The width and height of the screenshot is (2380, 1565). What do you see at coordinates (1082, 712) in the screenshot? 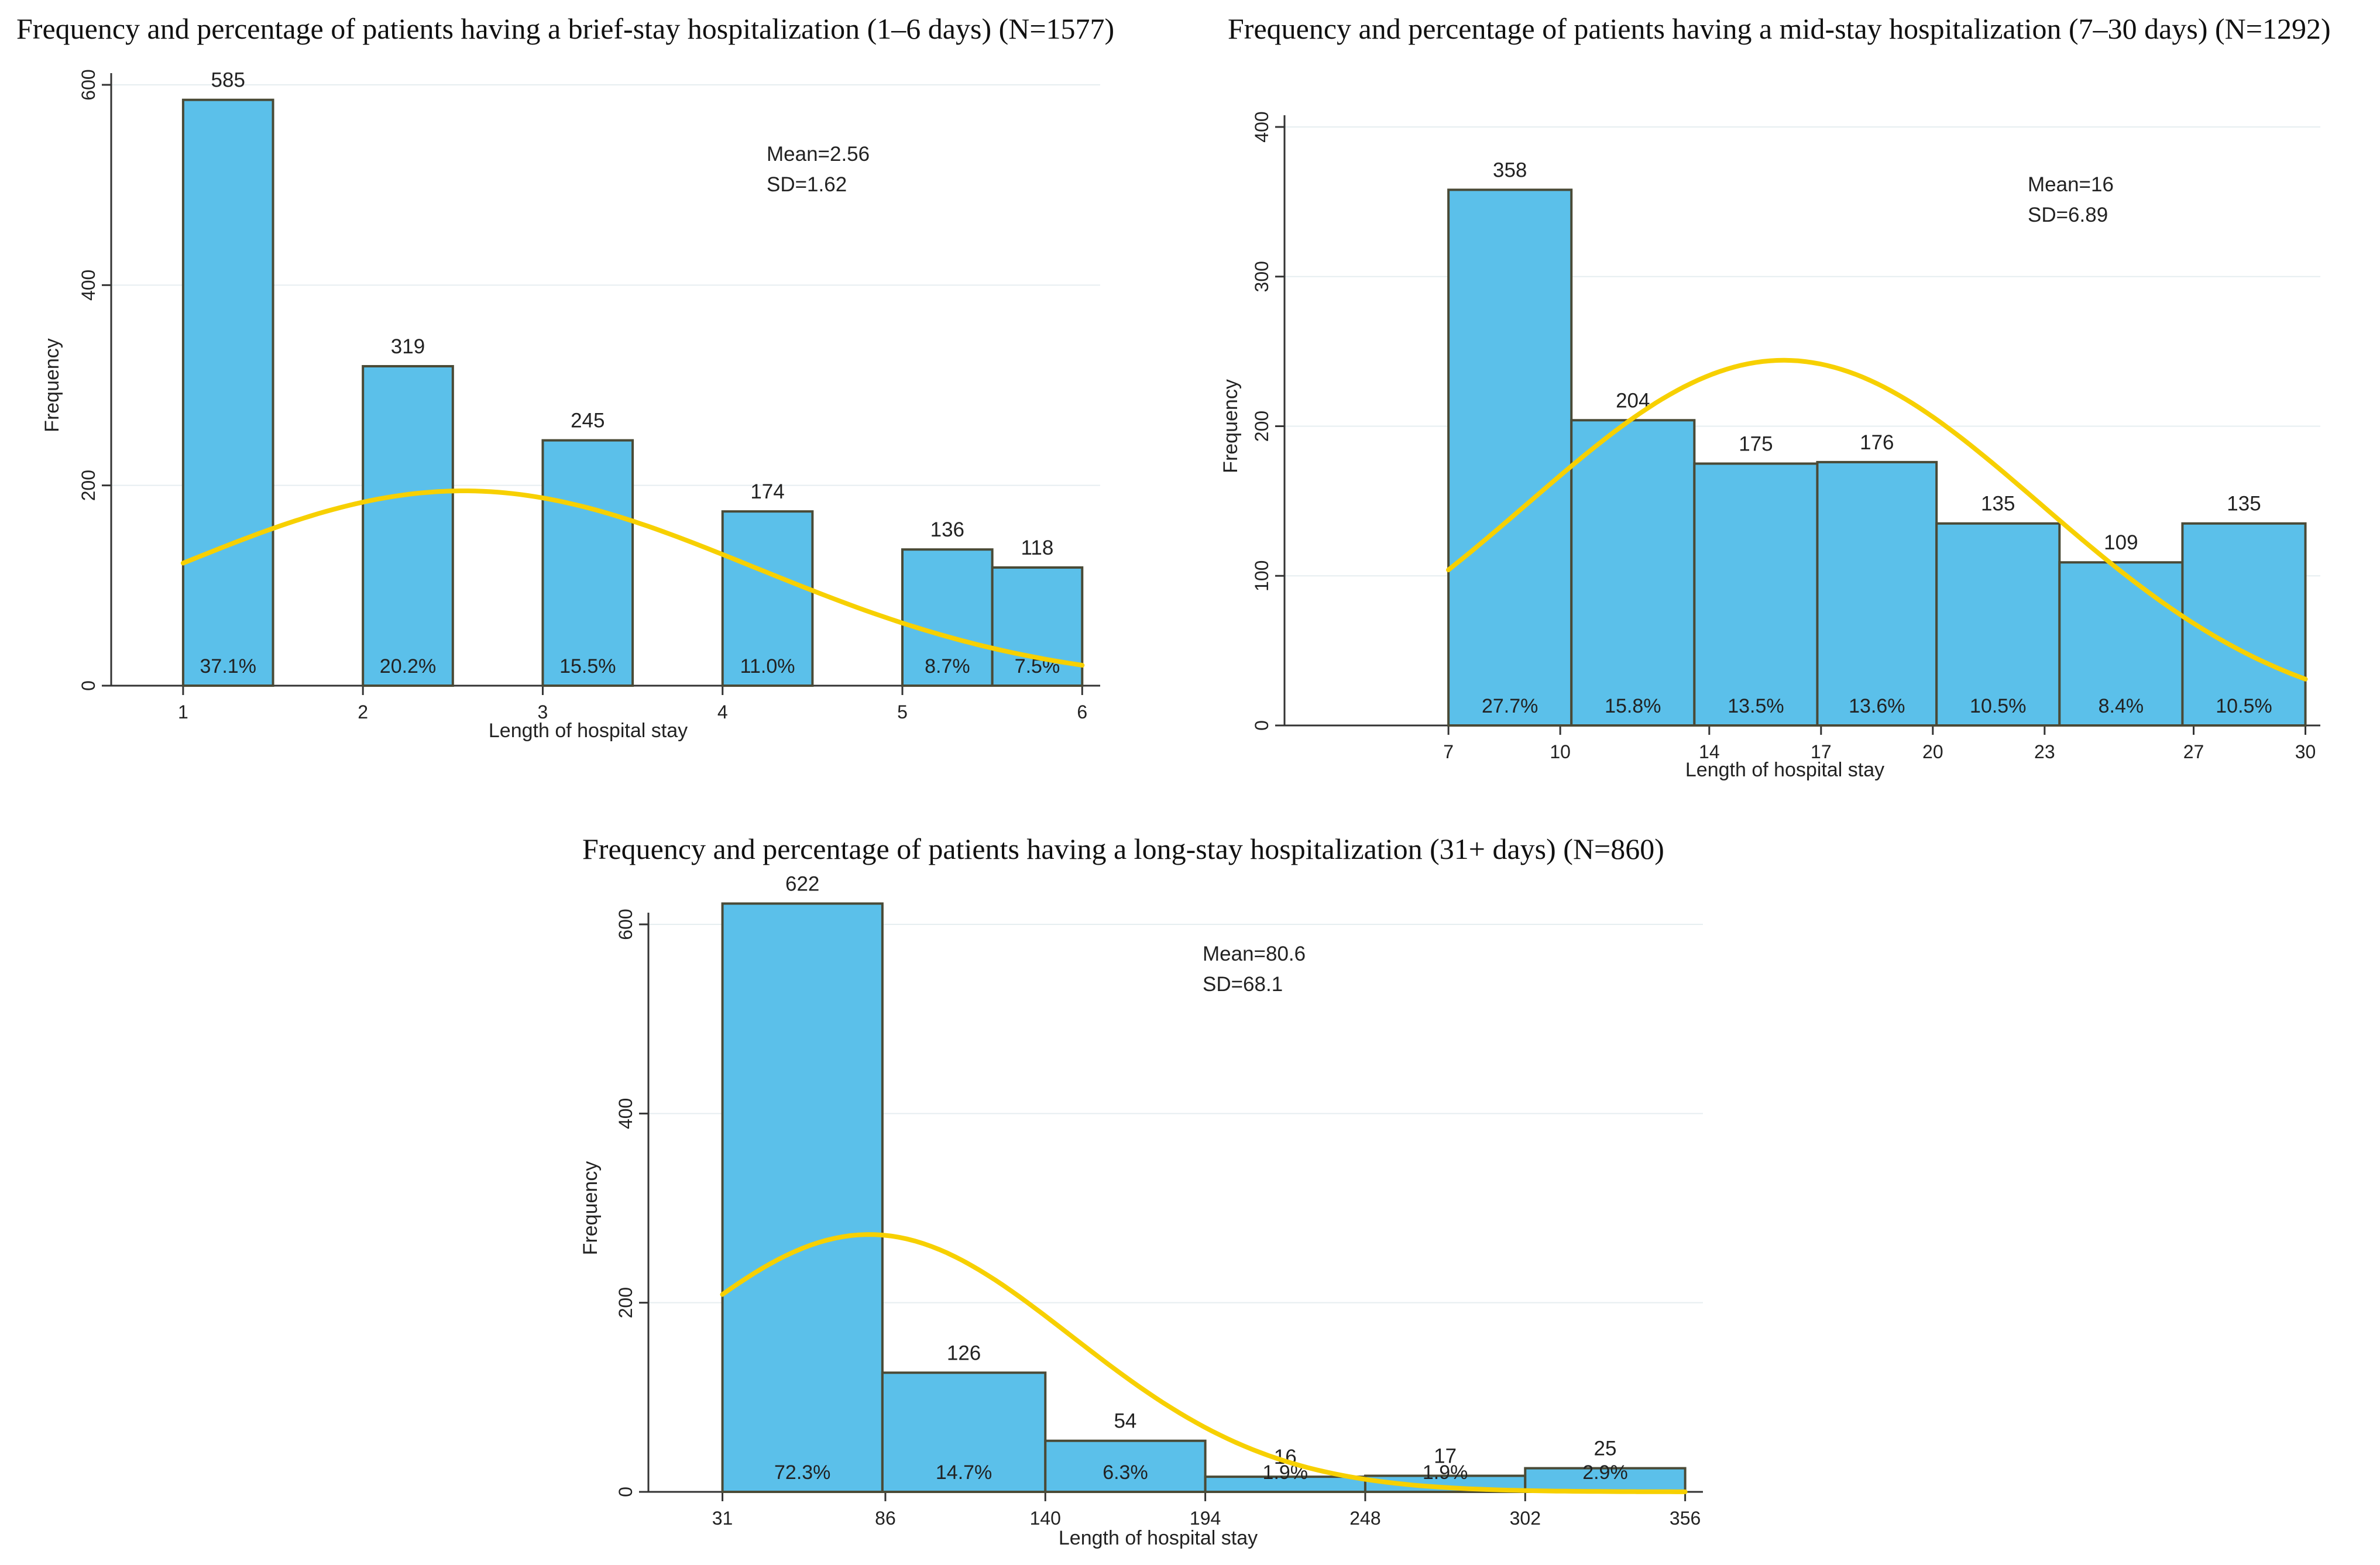
I see `x-tick-label: 6` at bounding box center [1082, 712].